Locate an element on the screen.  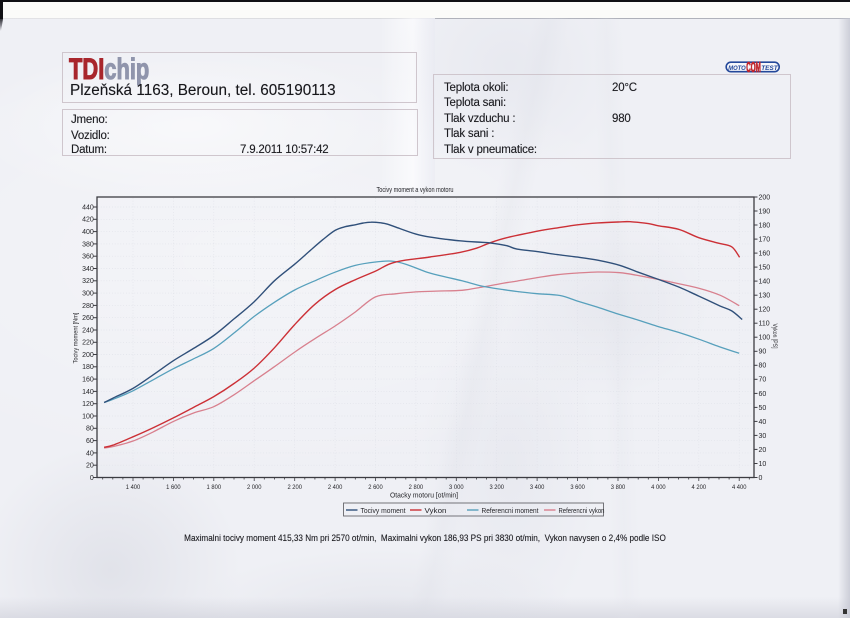
svg-text: 420 is located at coordinates (88, 220).